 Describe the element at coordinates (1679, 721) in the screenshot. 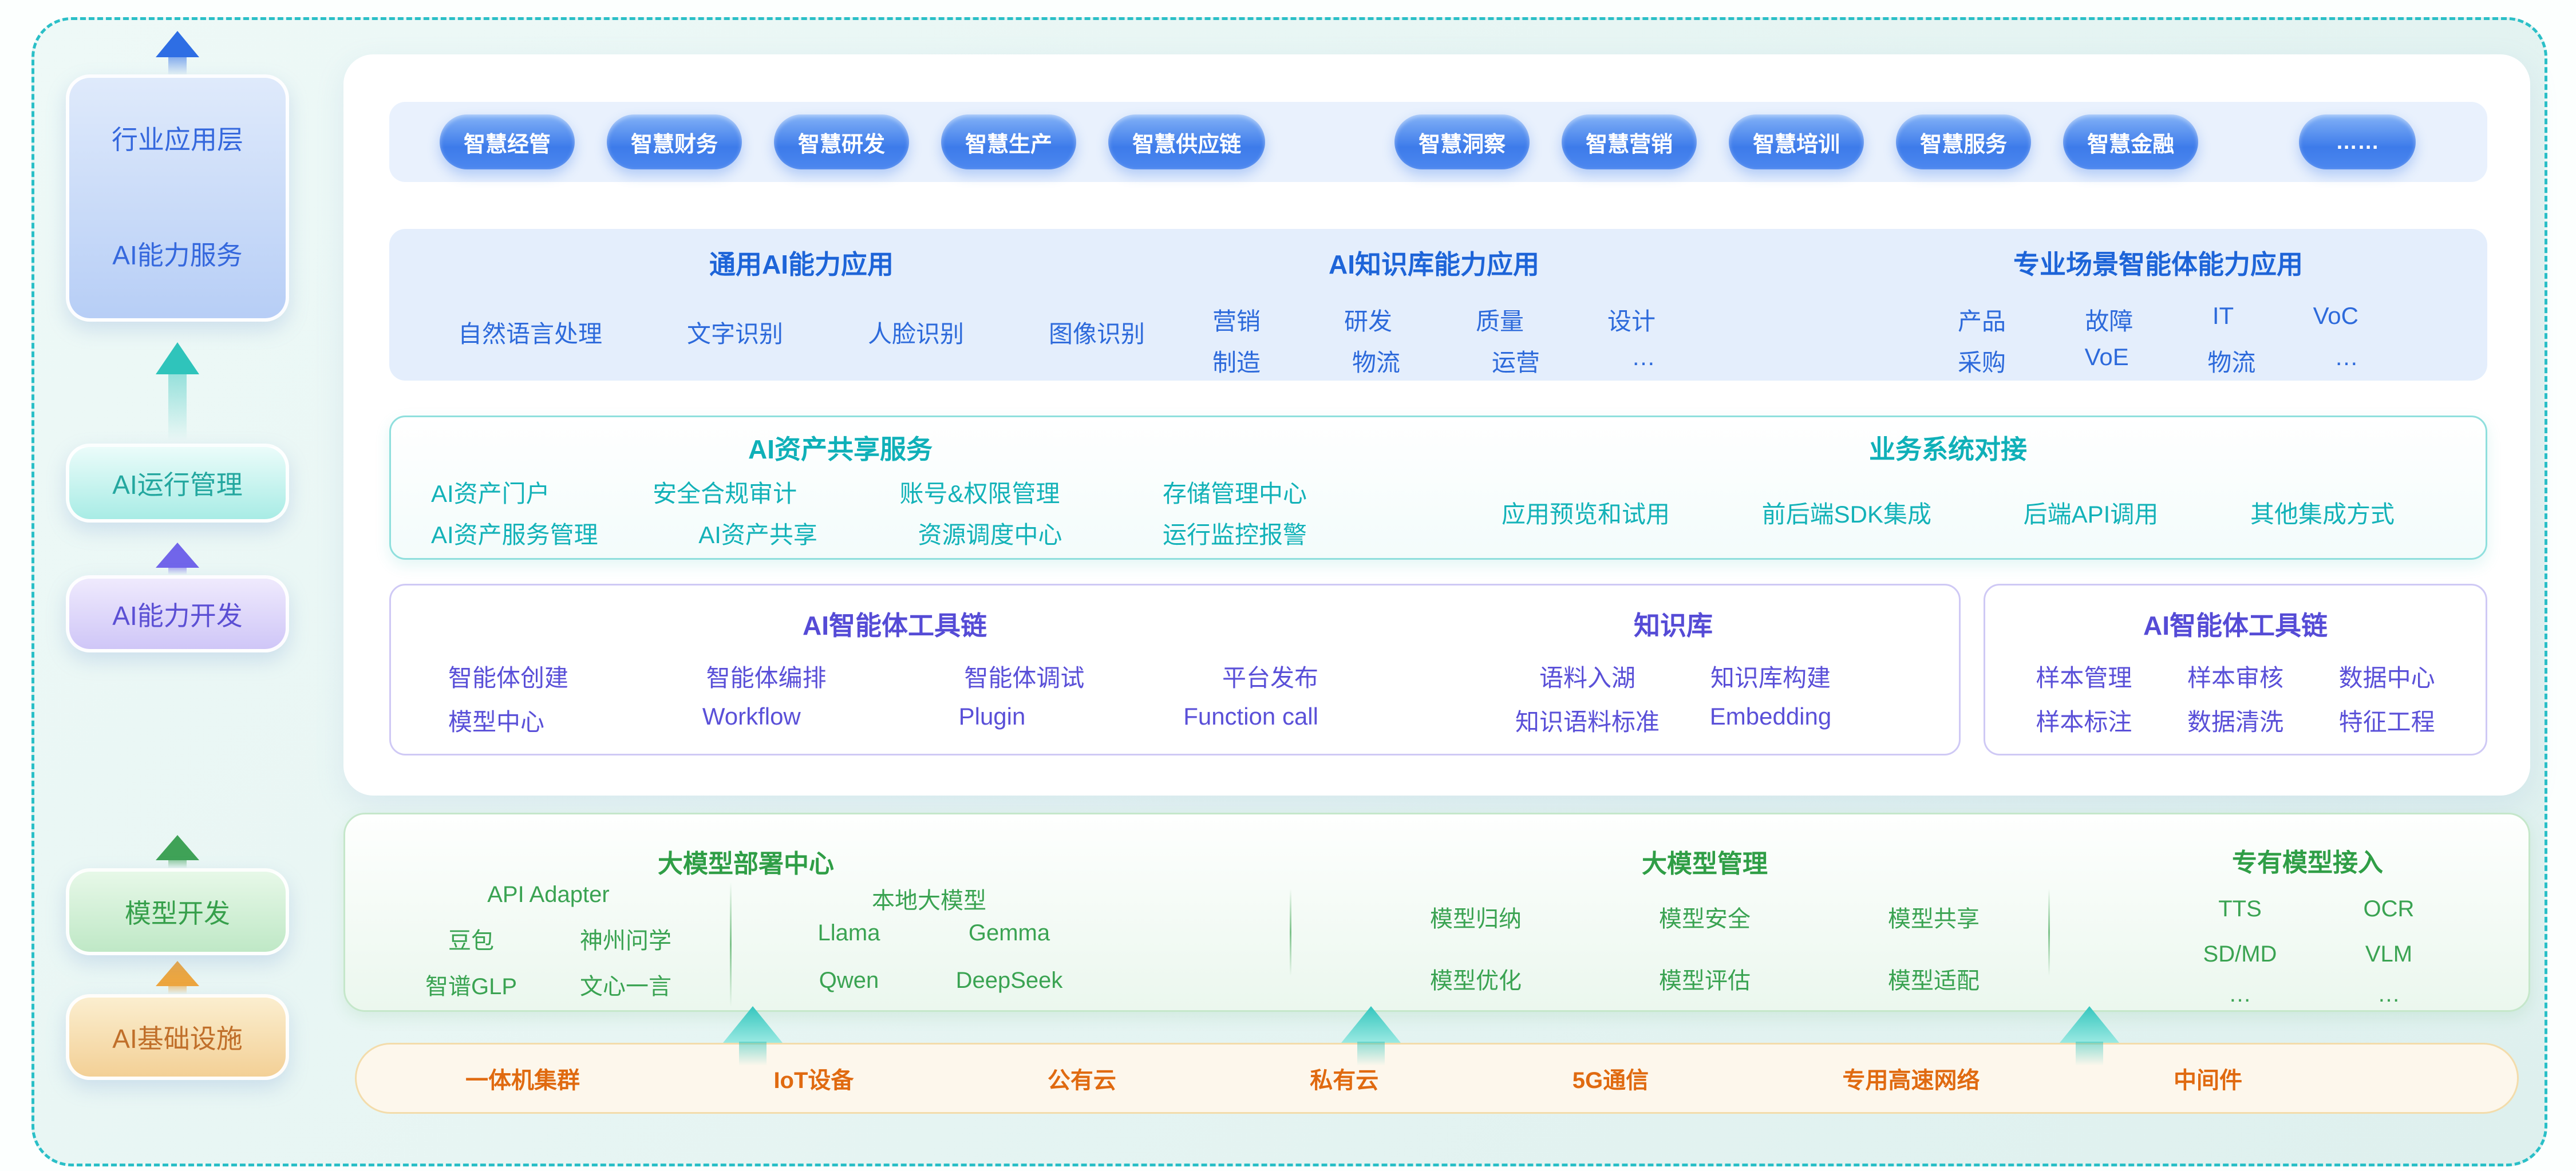

I see `knowledge-base-row: 知识语料标准 Embedding` at that location.